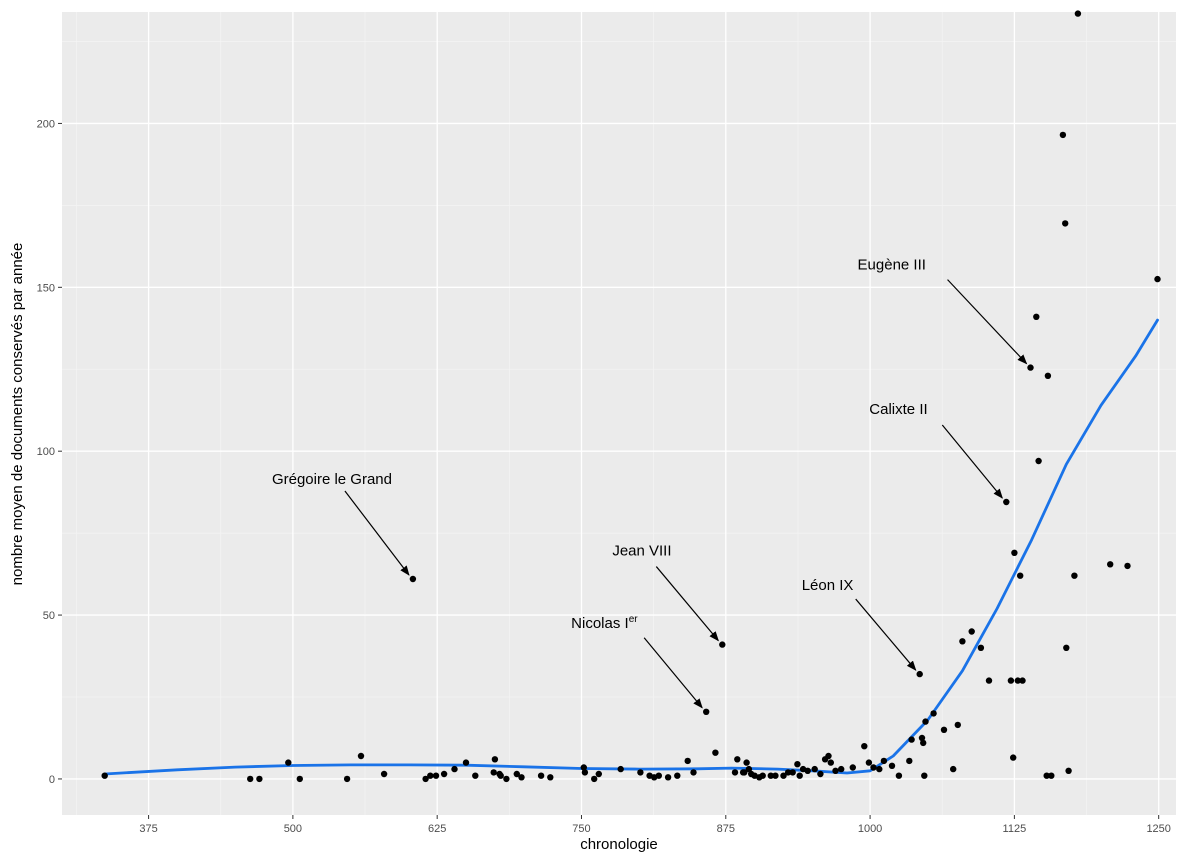 The height and width of the screenshot is (852, 1193). What do you see at coordinates (604, 623) in the screenshot?
I see `annotation-label: Nicolas Ier` at bounding box center [604, 623].